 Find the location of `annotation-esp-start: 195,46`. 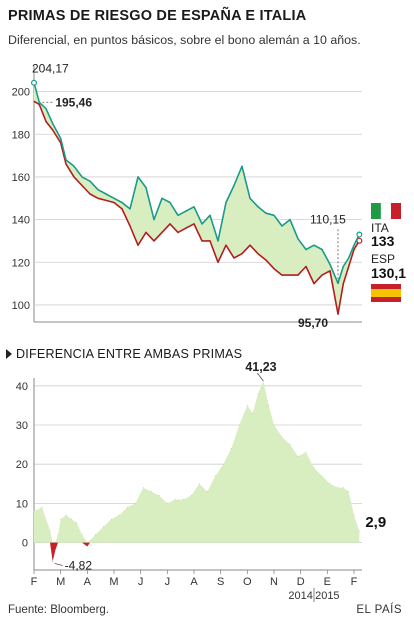

annotation-esp-start: 195,46 is located at coordinates (73, 102).